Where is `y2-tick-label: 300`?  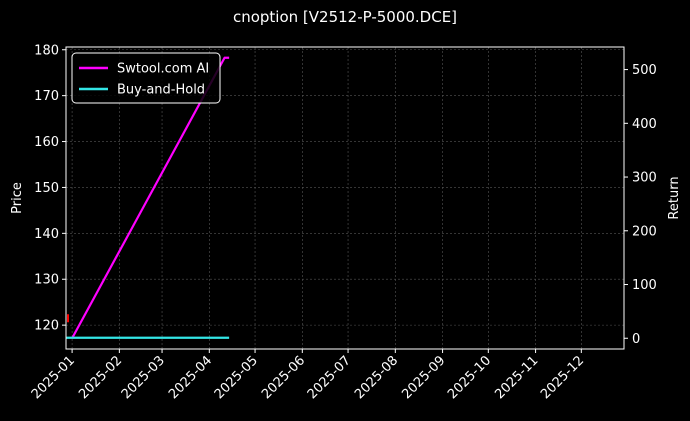
y2-tick-label: 300 is located at coordinates (644, 178).